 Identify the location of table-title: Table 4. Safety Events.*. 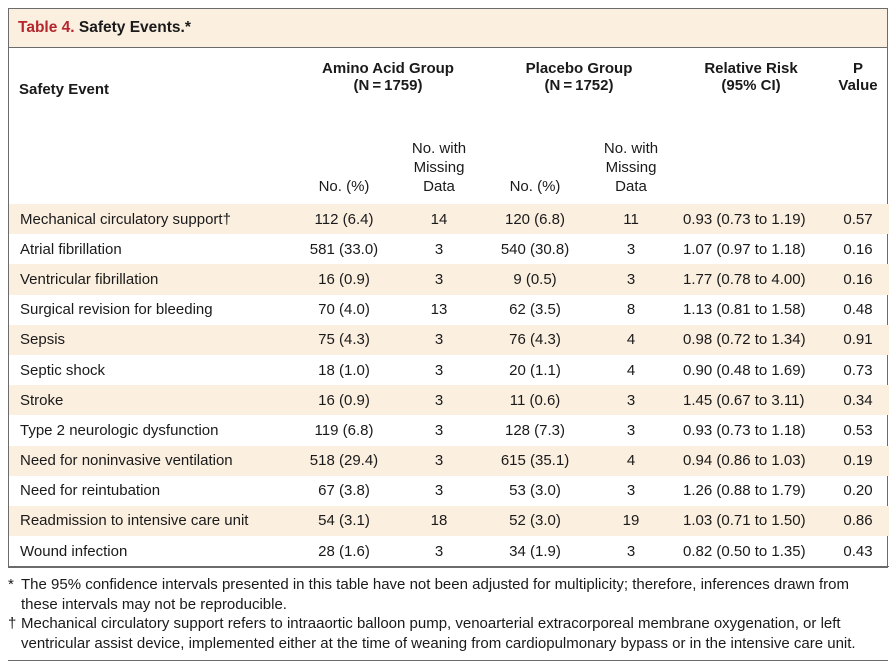
(448, 28).